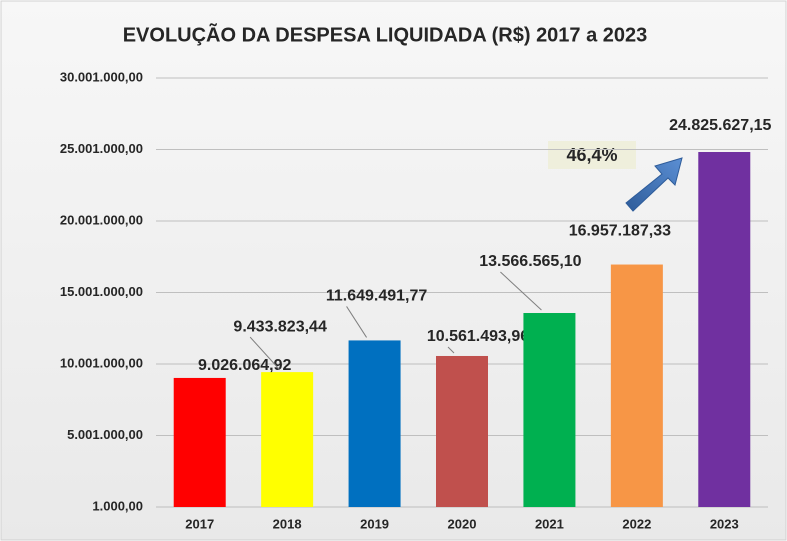 Image resolution: width=787 pixels, height=541 pixels. Describe the element at coordinates (101, 219) in the screenshot. I see `y-tick-label: 20.001.000,00` at that location.